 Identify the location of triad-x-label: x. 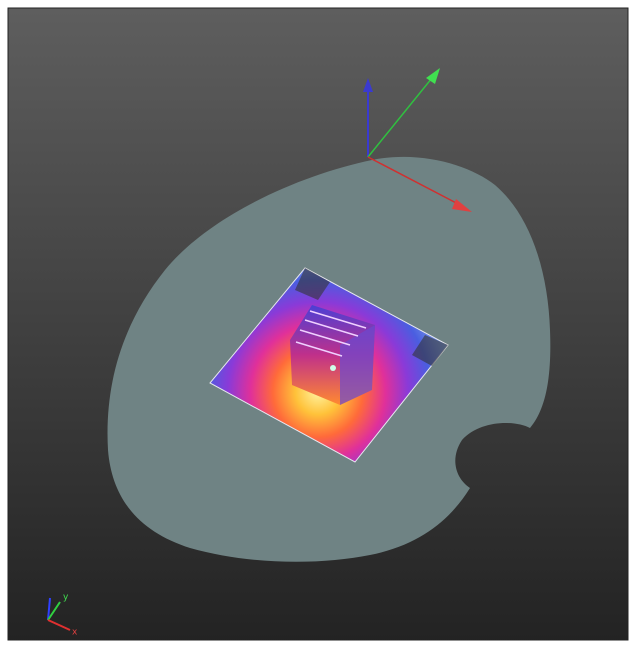
(75, 633).